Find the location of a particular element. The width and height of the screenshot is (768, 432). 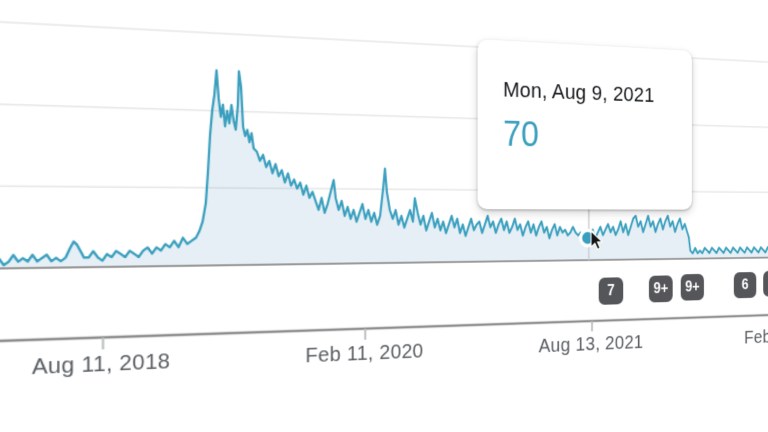

news-marker-badge: 7 is located at coordinates (611, 291).